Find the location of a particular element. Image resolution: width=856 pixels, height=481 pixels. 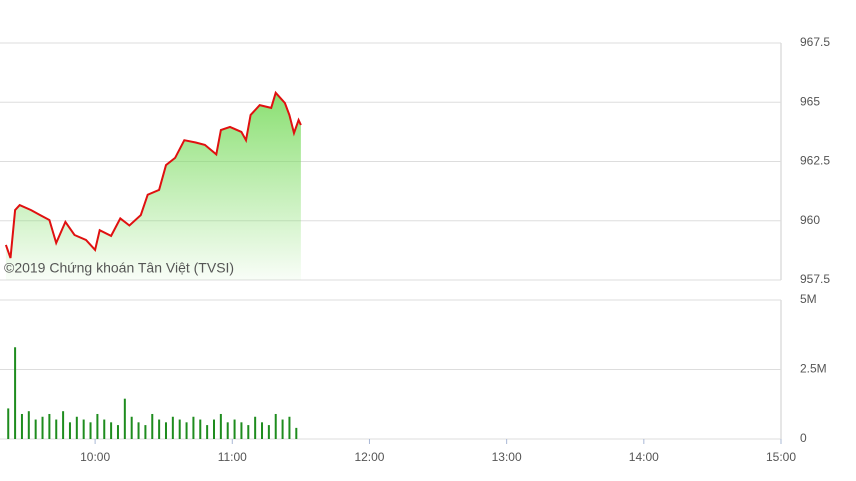

y-tick-label: 967.5 is located at coordinates (815, 42).